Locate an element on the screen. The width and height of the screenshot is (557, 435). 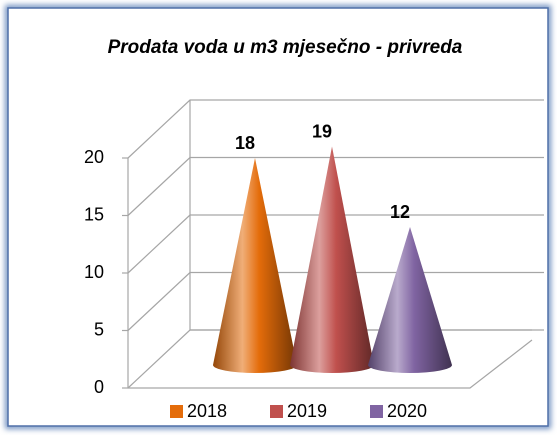
value-label: 12 is located at coordinates (400, 212).